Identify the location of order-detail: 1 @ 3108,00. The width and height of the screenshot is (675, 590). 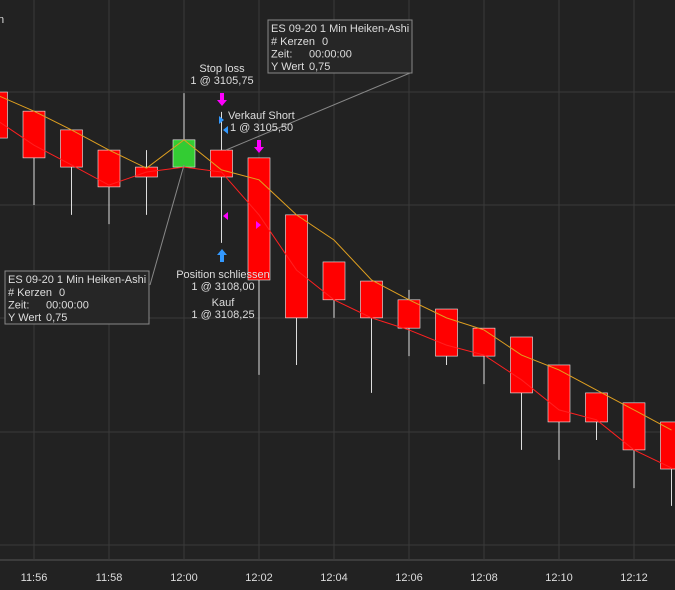
(222, 287).